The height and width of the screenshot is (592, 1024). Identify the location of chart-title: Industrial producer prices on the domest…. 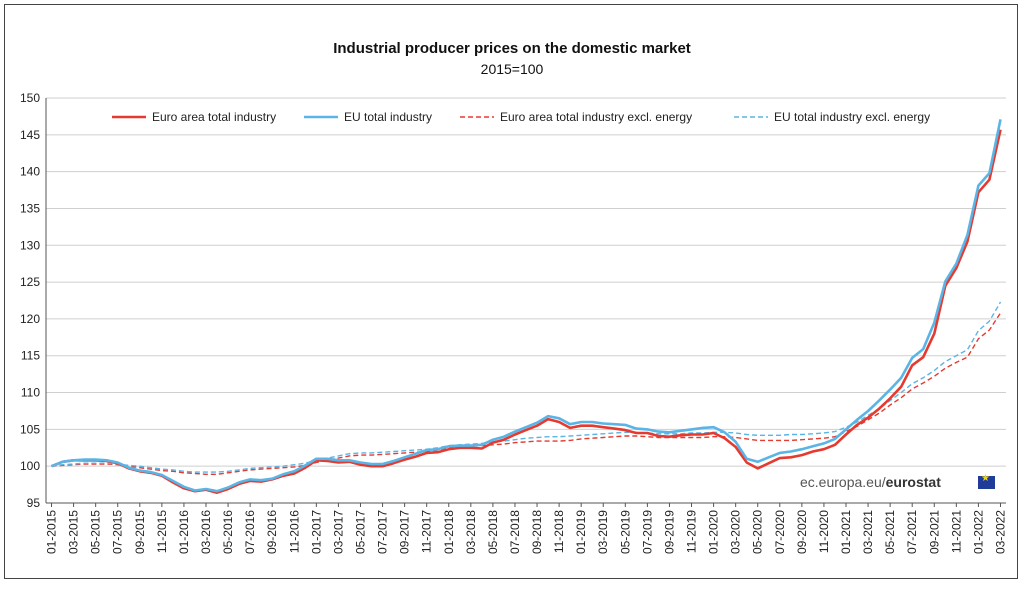
(512, 48).